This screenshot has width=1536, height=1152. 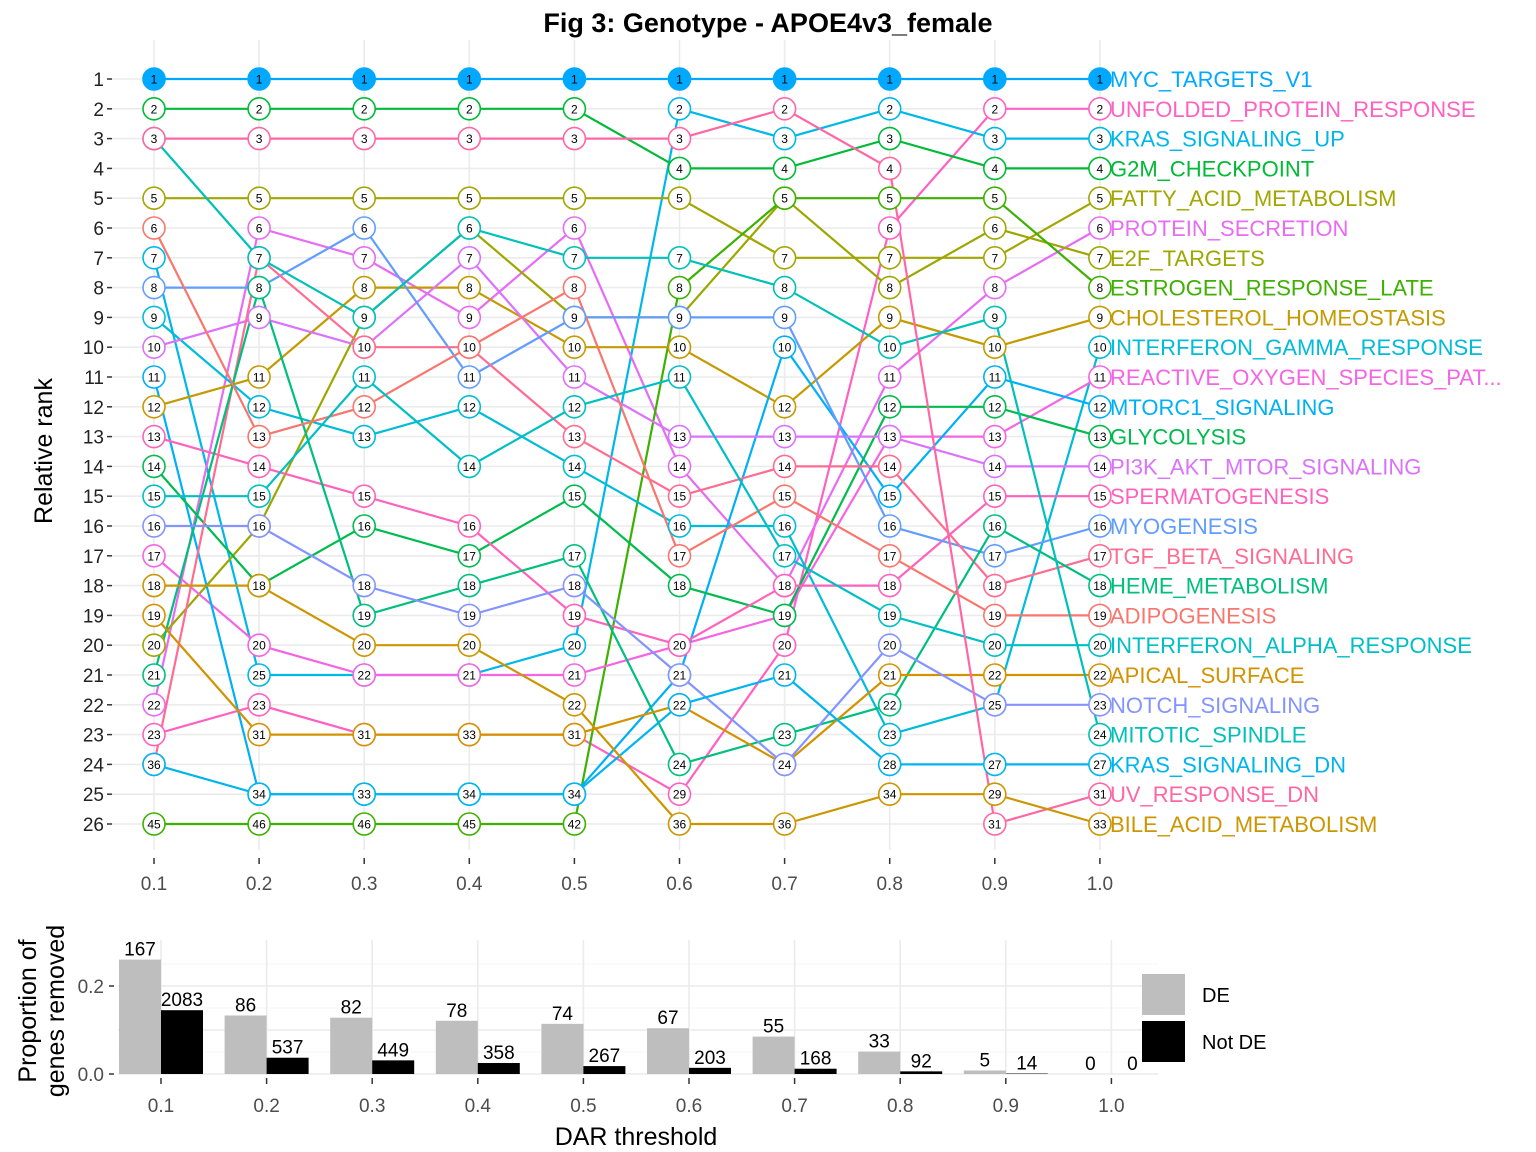 What do you see at coordinates (816, 1059) in the screenshot?
I see `bar-value-label: 168` at bounding box center [816, 1059].